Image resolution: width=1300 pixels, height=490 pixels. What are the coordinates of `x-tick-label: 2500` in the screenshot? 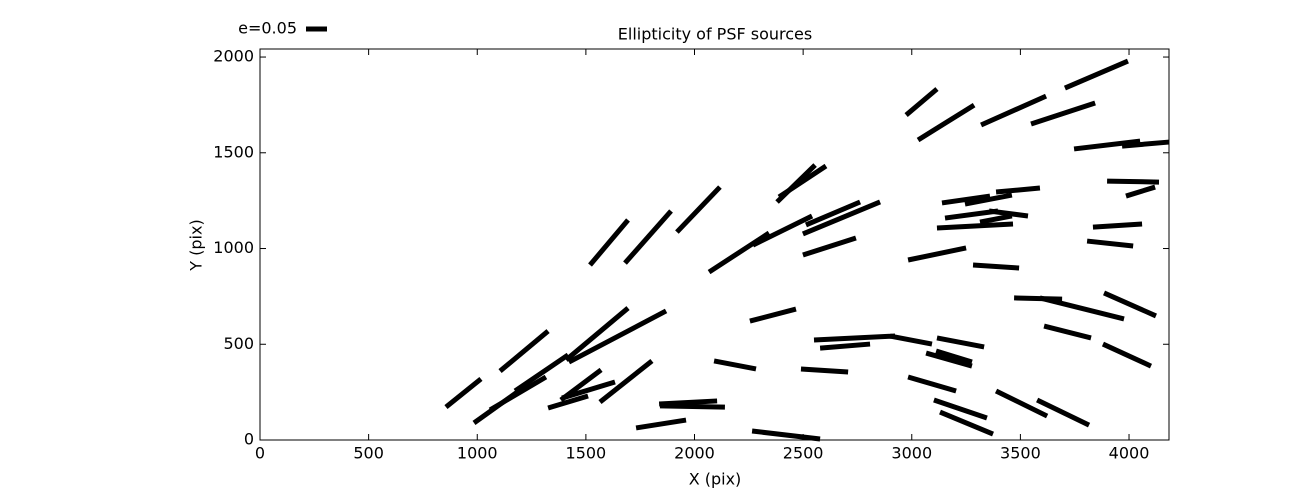 It's located at (803, 453).